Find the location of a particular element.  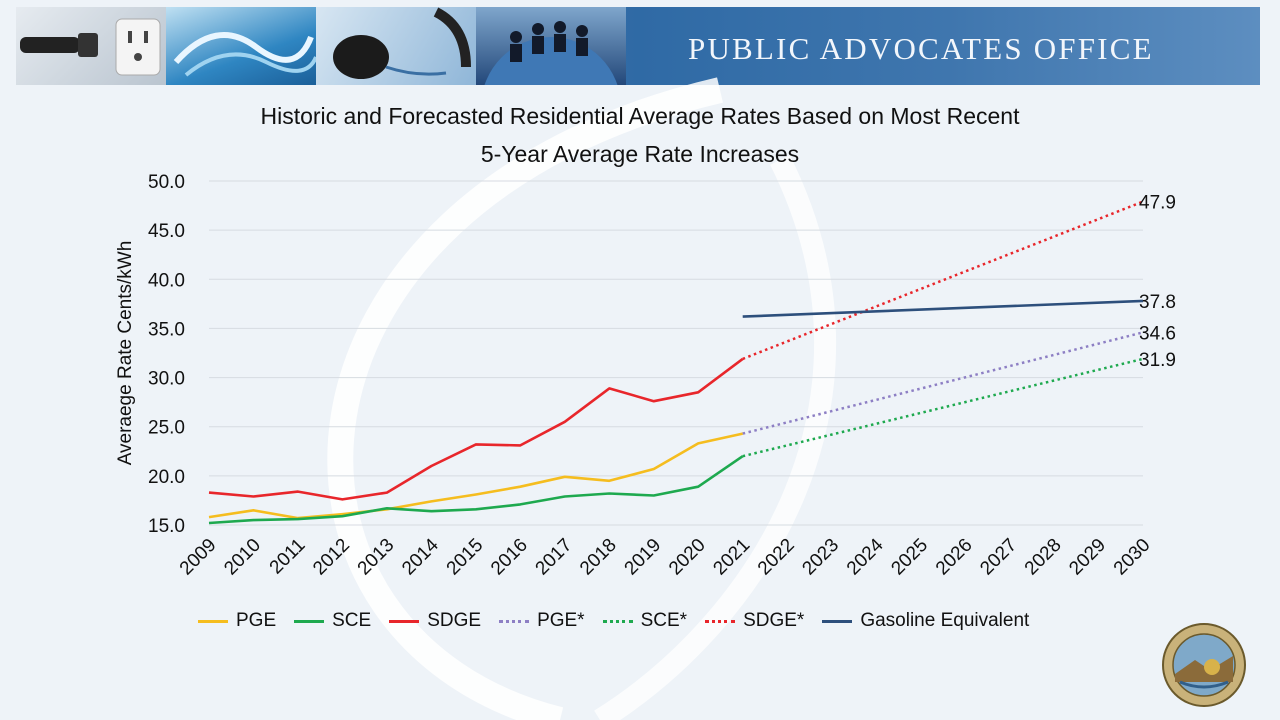

x-tick-label: 2017 is located at coordinates (554, 557).